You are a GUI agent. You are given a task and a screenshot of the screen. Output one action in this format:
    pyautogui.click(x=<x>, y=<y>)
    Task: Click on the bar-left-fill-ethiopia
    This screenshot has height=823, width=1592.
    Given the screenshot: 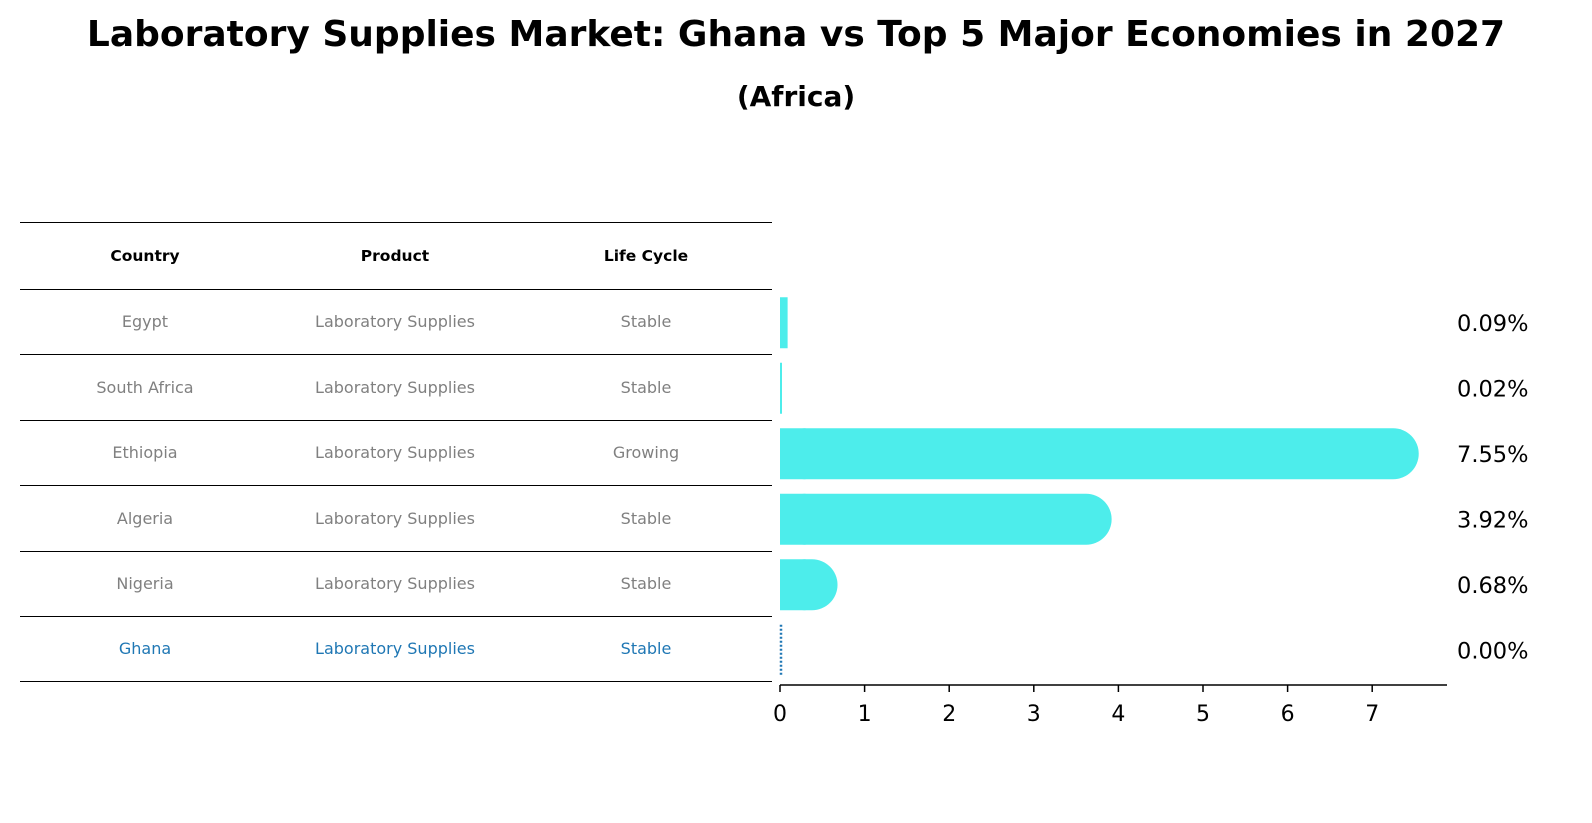 What is the action you would take?
    pyautogui.click(x=793, y=454)
    